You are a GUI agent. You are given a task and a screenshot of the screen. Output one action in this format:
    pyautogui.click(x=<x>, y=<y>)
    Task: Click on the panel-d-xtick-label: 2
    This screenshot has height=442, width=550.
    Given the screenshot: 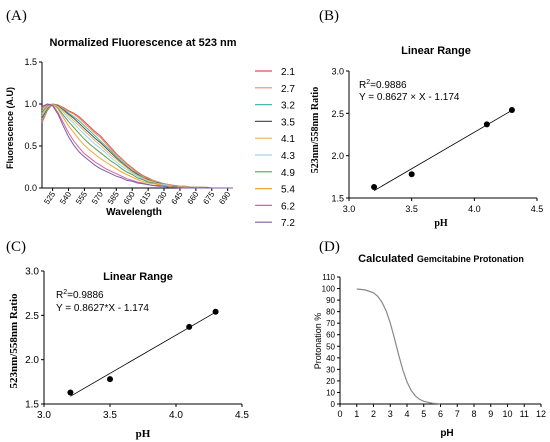 What is the action you would take?
    pyautogui.click(x=373, y=414)
    